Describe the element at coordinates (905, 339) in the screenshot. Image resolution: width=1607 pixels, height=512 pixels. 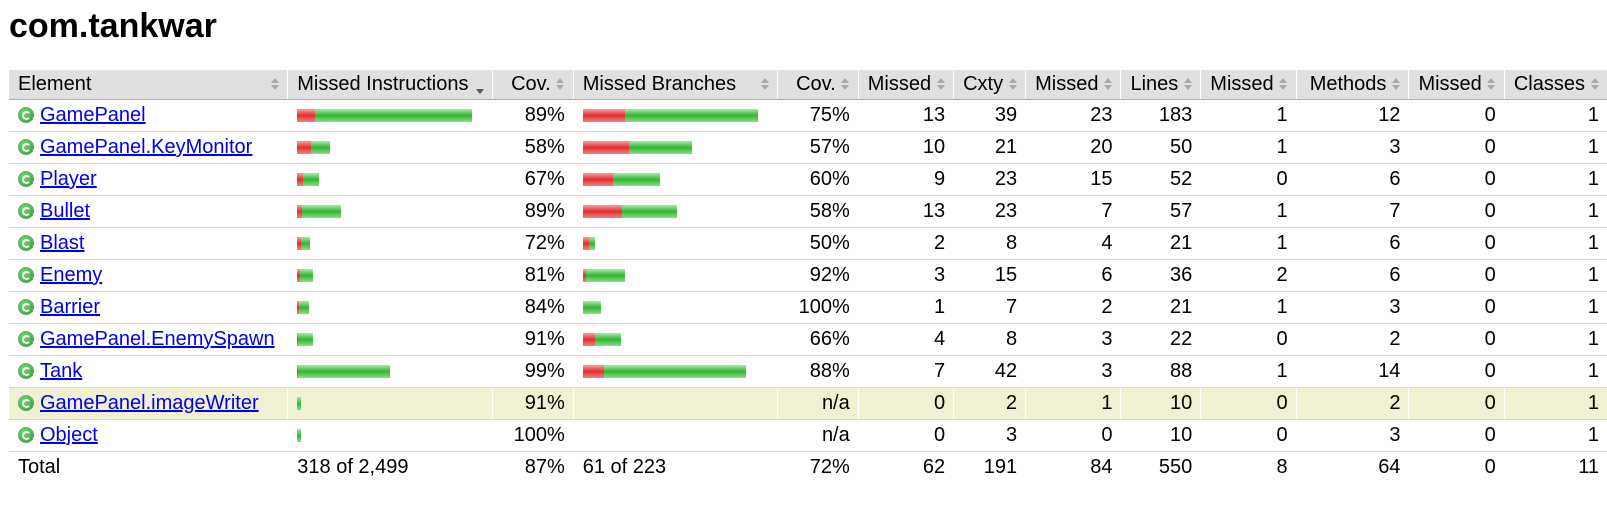
I see `missed-complexity: 4` at that location.